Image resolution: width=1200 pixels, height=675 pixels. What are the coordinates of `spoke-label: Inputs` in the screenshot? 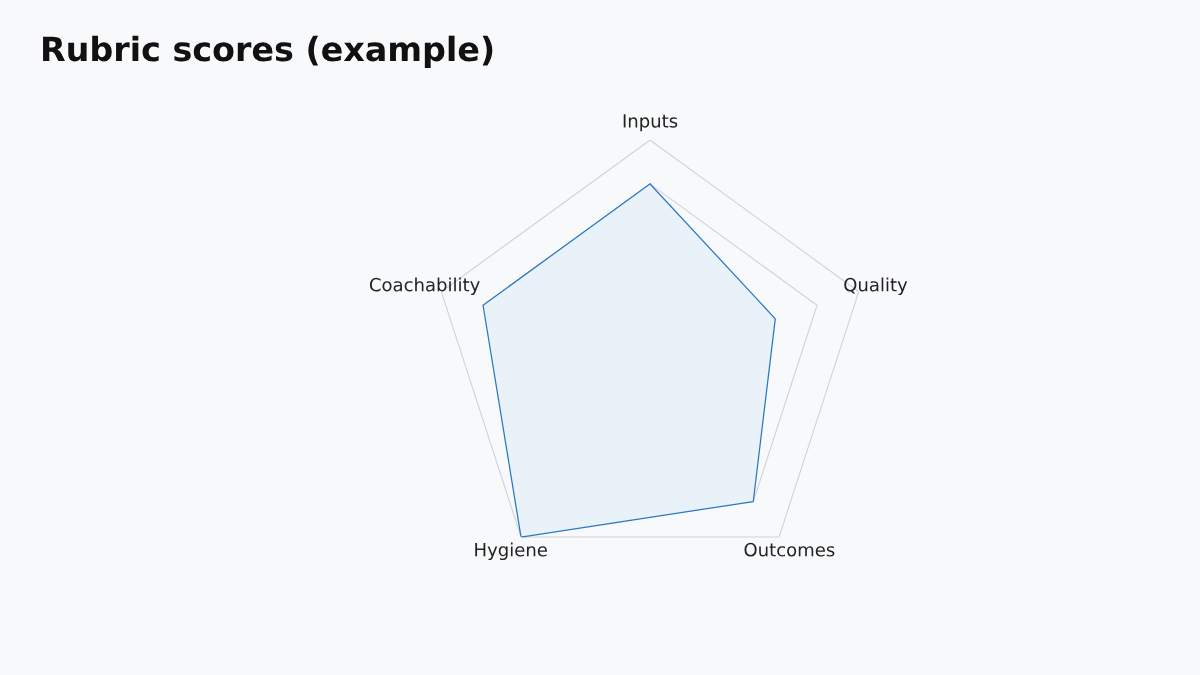 It's located at (650, 123).